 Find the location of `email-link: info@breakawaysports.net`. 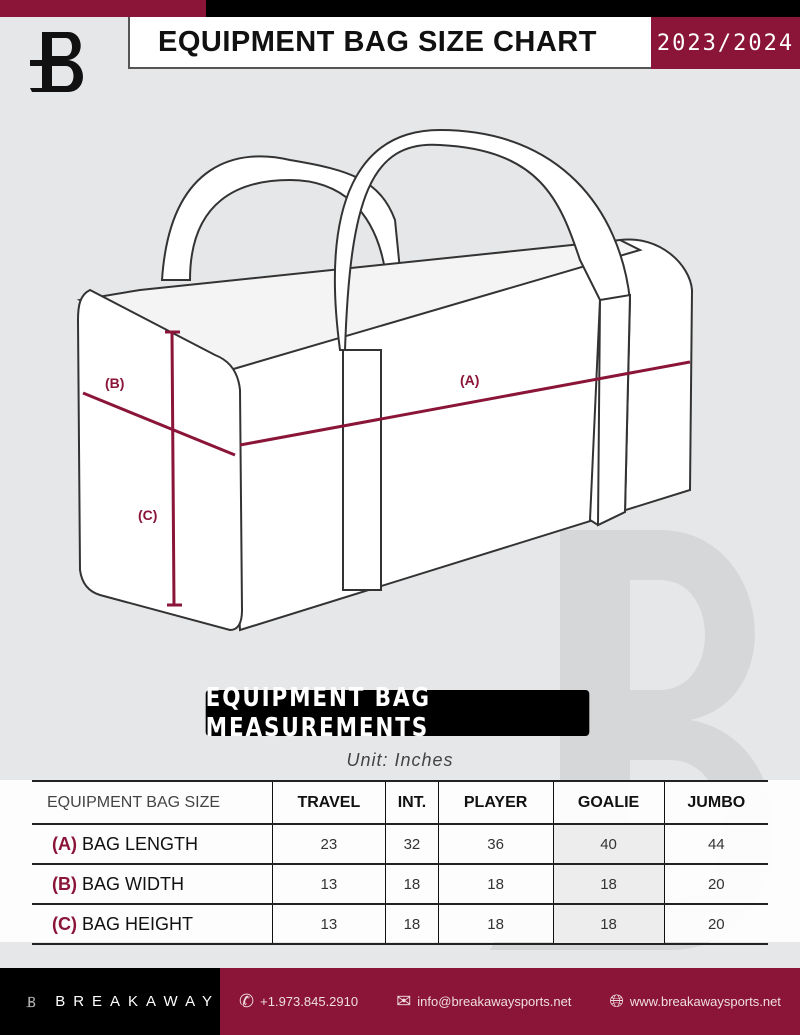

email-link: info@breakawaysports.net is located at coordinates (494, 1001).